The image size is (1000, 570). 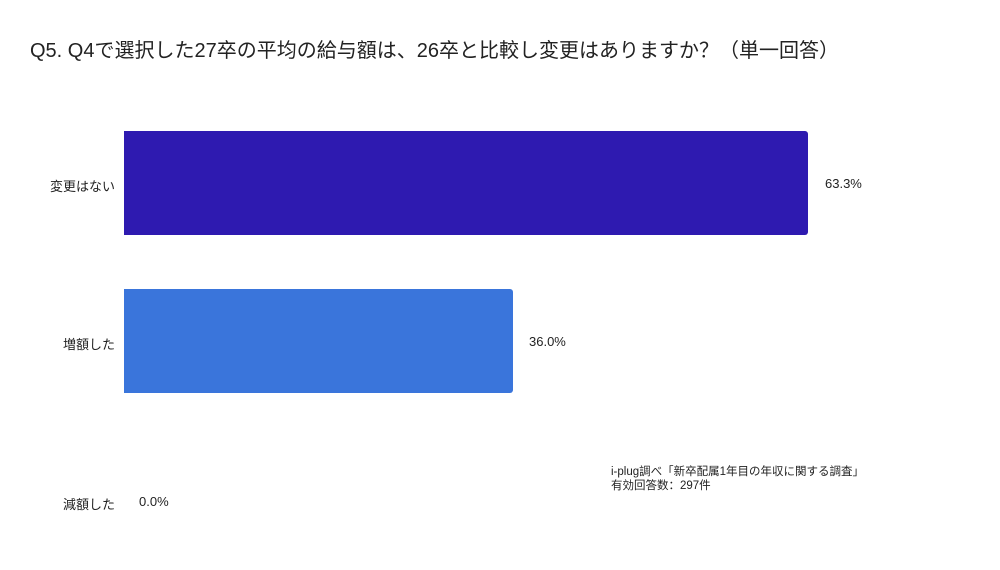 I want to click on source-line: i-plug調べ「新卒配属1年目の年収に関する調査」, so click(x=738, y=472).